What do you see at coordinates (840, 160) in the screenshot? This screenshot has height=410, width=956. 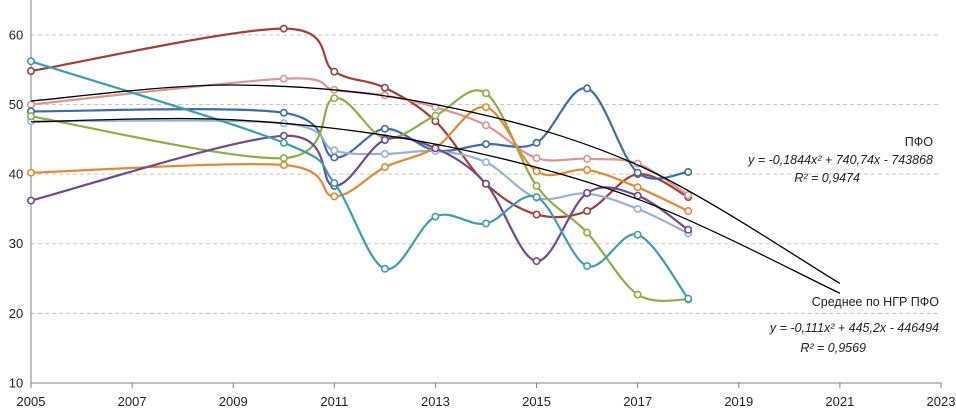 I see `pfo-equation: y = -0,1844x² + 740,74x - 743868` at bounding box center [840, 160].